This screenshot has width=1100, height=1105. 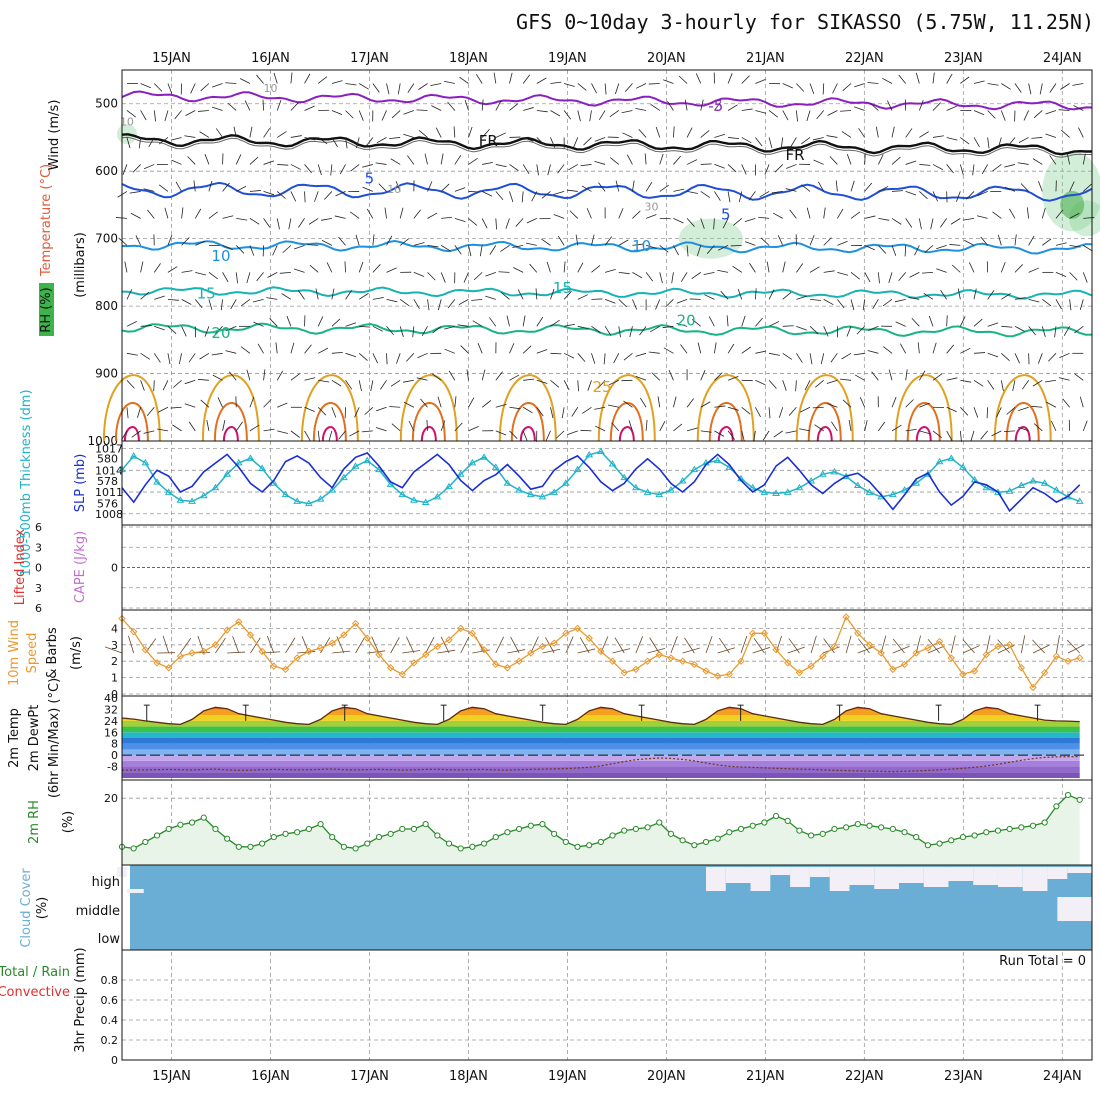 What do you see at coordinates (80, 265) in the screenshot?
I see `upper-ylabel-millibars: (millibars)` at bounding box center [80, 265].